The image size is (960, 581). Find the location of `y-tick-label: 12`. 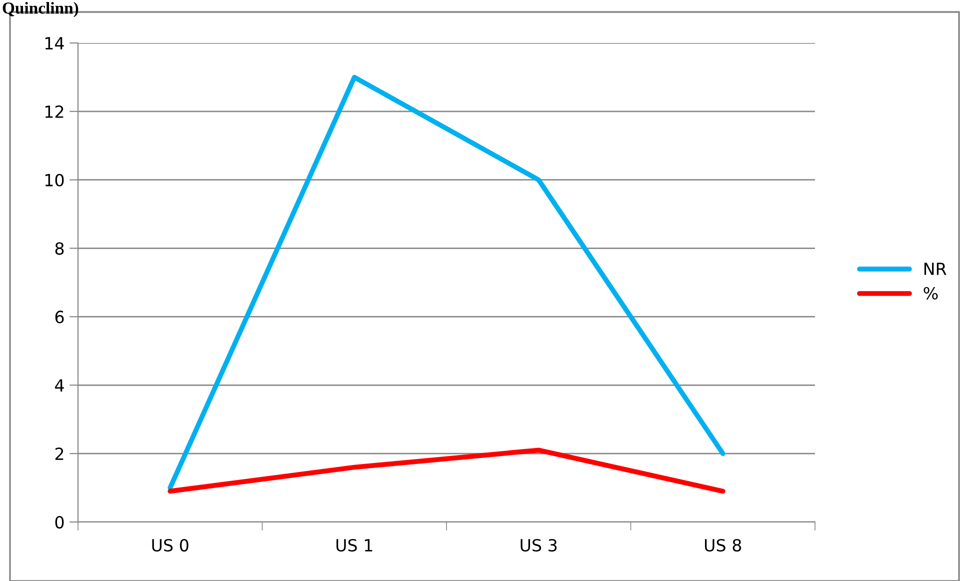

y-tick-label: 12 is located at coordinates (54, 111).